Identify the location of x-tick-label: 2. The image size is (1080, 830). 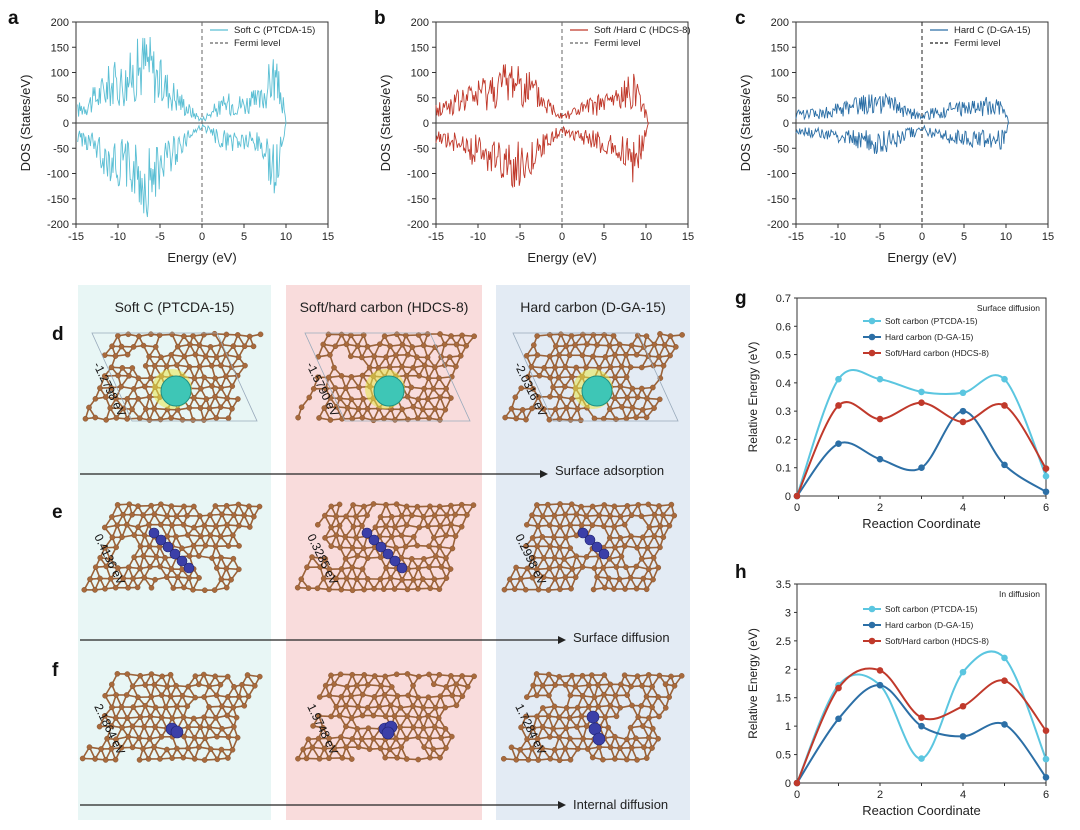
(880, 795).